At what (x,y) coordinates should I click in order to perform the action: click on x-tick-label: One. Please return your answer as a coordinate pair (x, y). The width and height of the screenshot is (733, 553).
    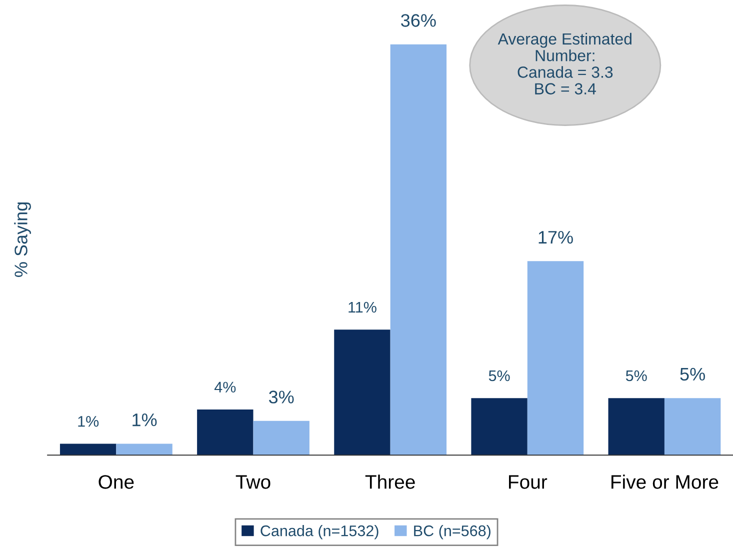
    Looking at the image, I should click on (116, 482).